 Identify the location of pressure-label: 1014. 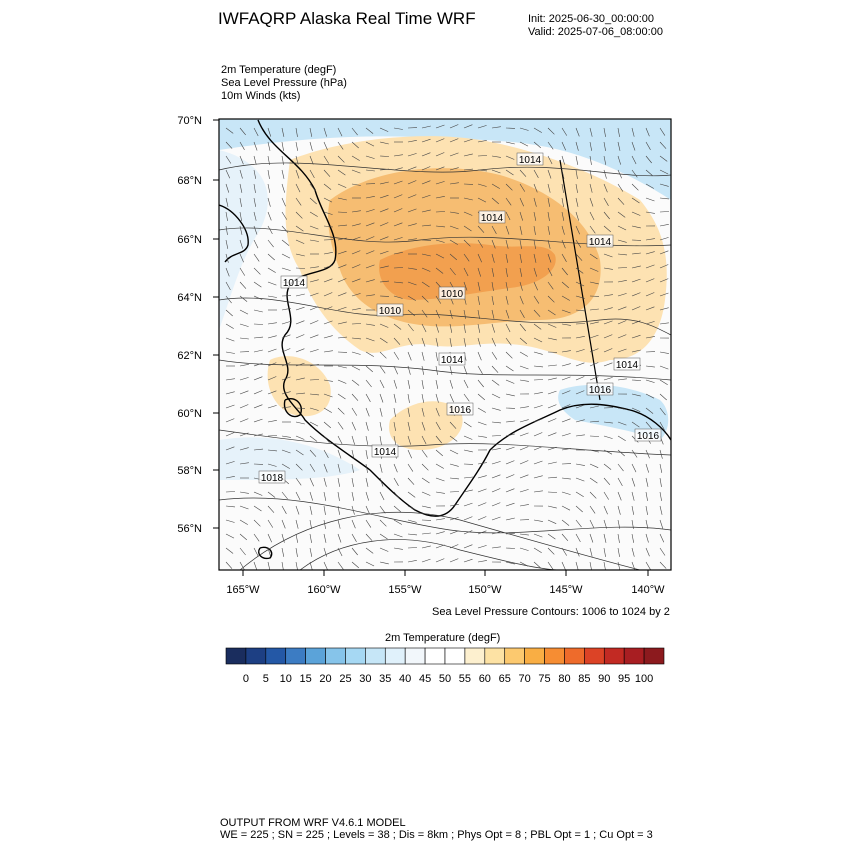
(385, 451).